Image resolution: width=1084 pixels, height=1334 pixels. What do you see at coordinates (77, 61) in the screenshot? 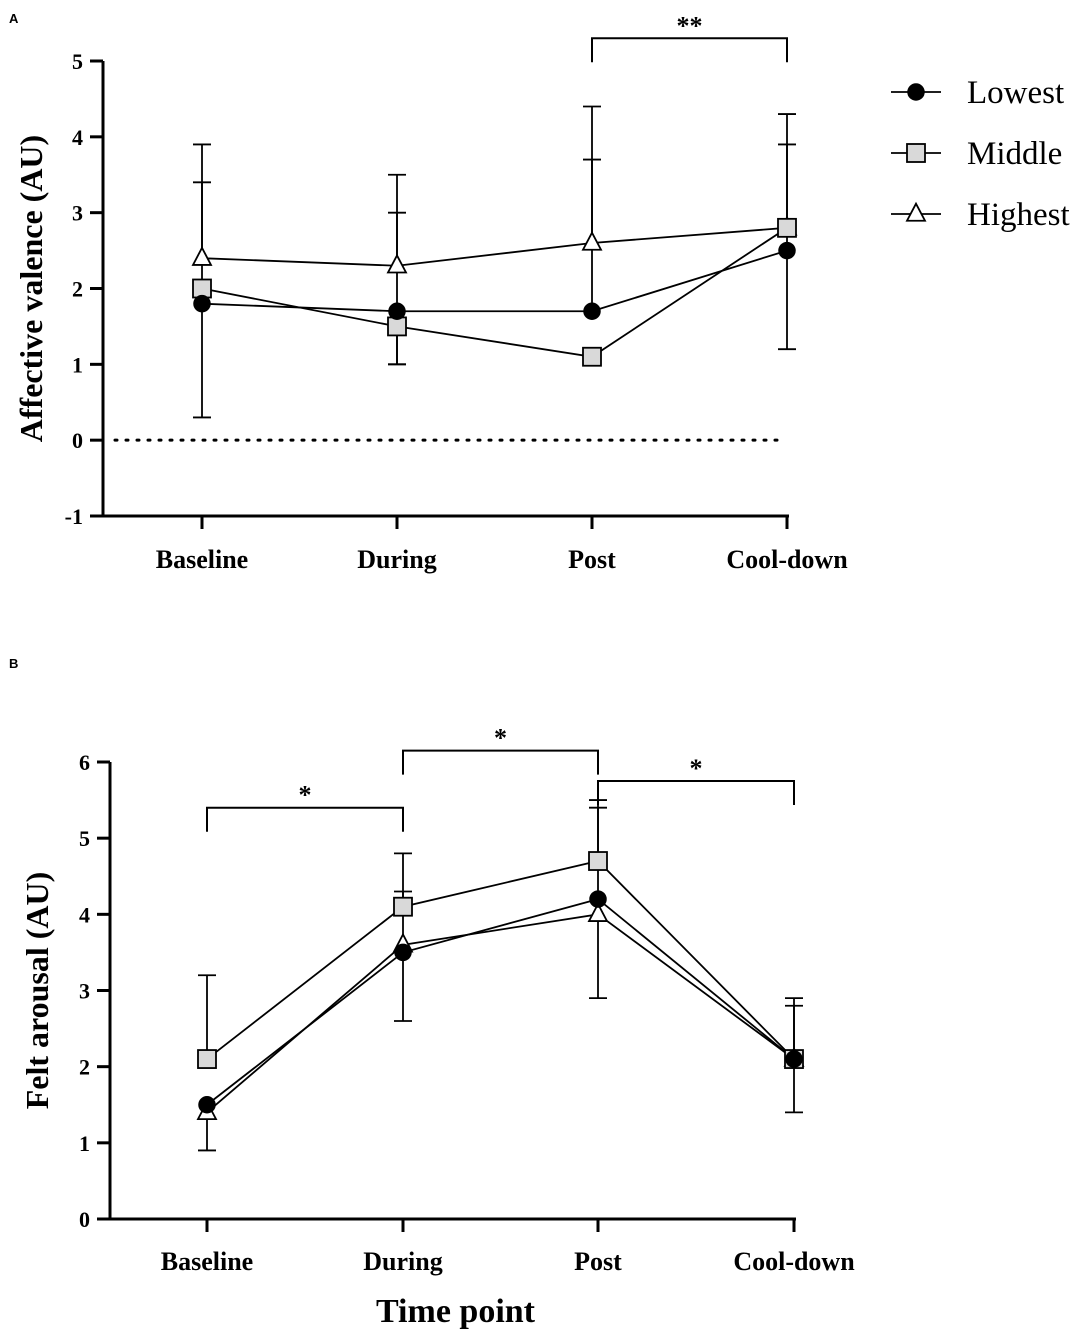
I see `panel-a-y-tick-label: 5` at bounding box center [77, 61].